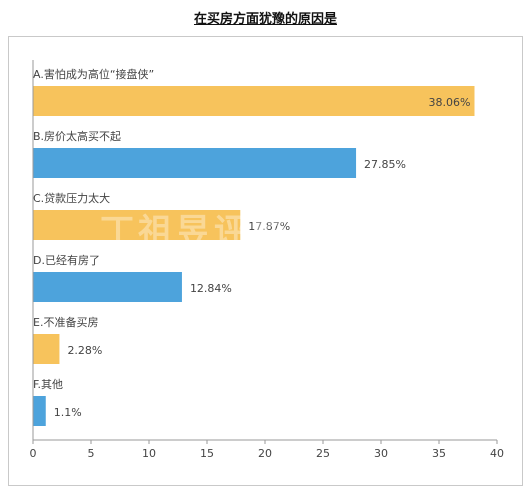 This screenshot has width=531, height=497. What do you see at coordinates (91, 453) in the screenshot?
I see `x-tick-label: 5` at bounding box center [91, 453].